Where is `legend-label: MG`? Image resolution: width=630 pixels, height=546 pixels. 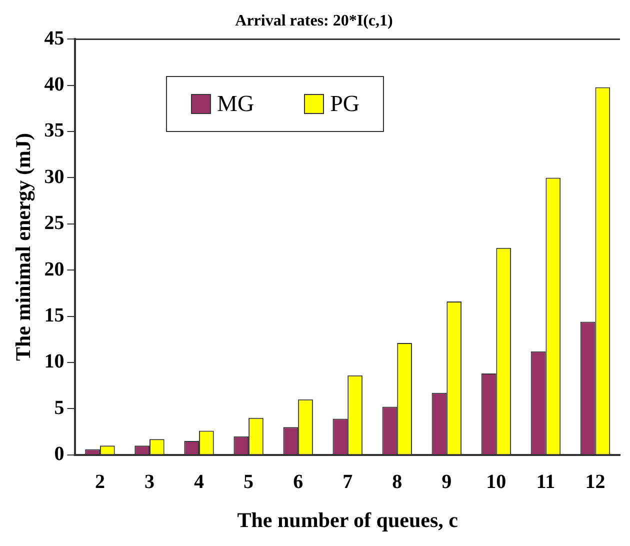 legend-label: MG is located at coordinates (235, 104).